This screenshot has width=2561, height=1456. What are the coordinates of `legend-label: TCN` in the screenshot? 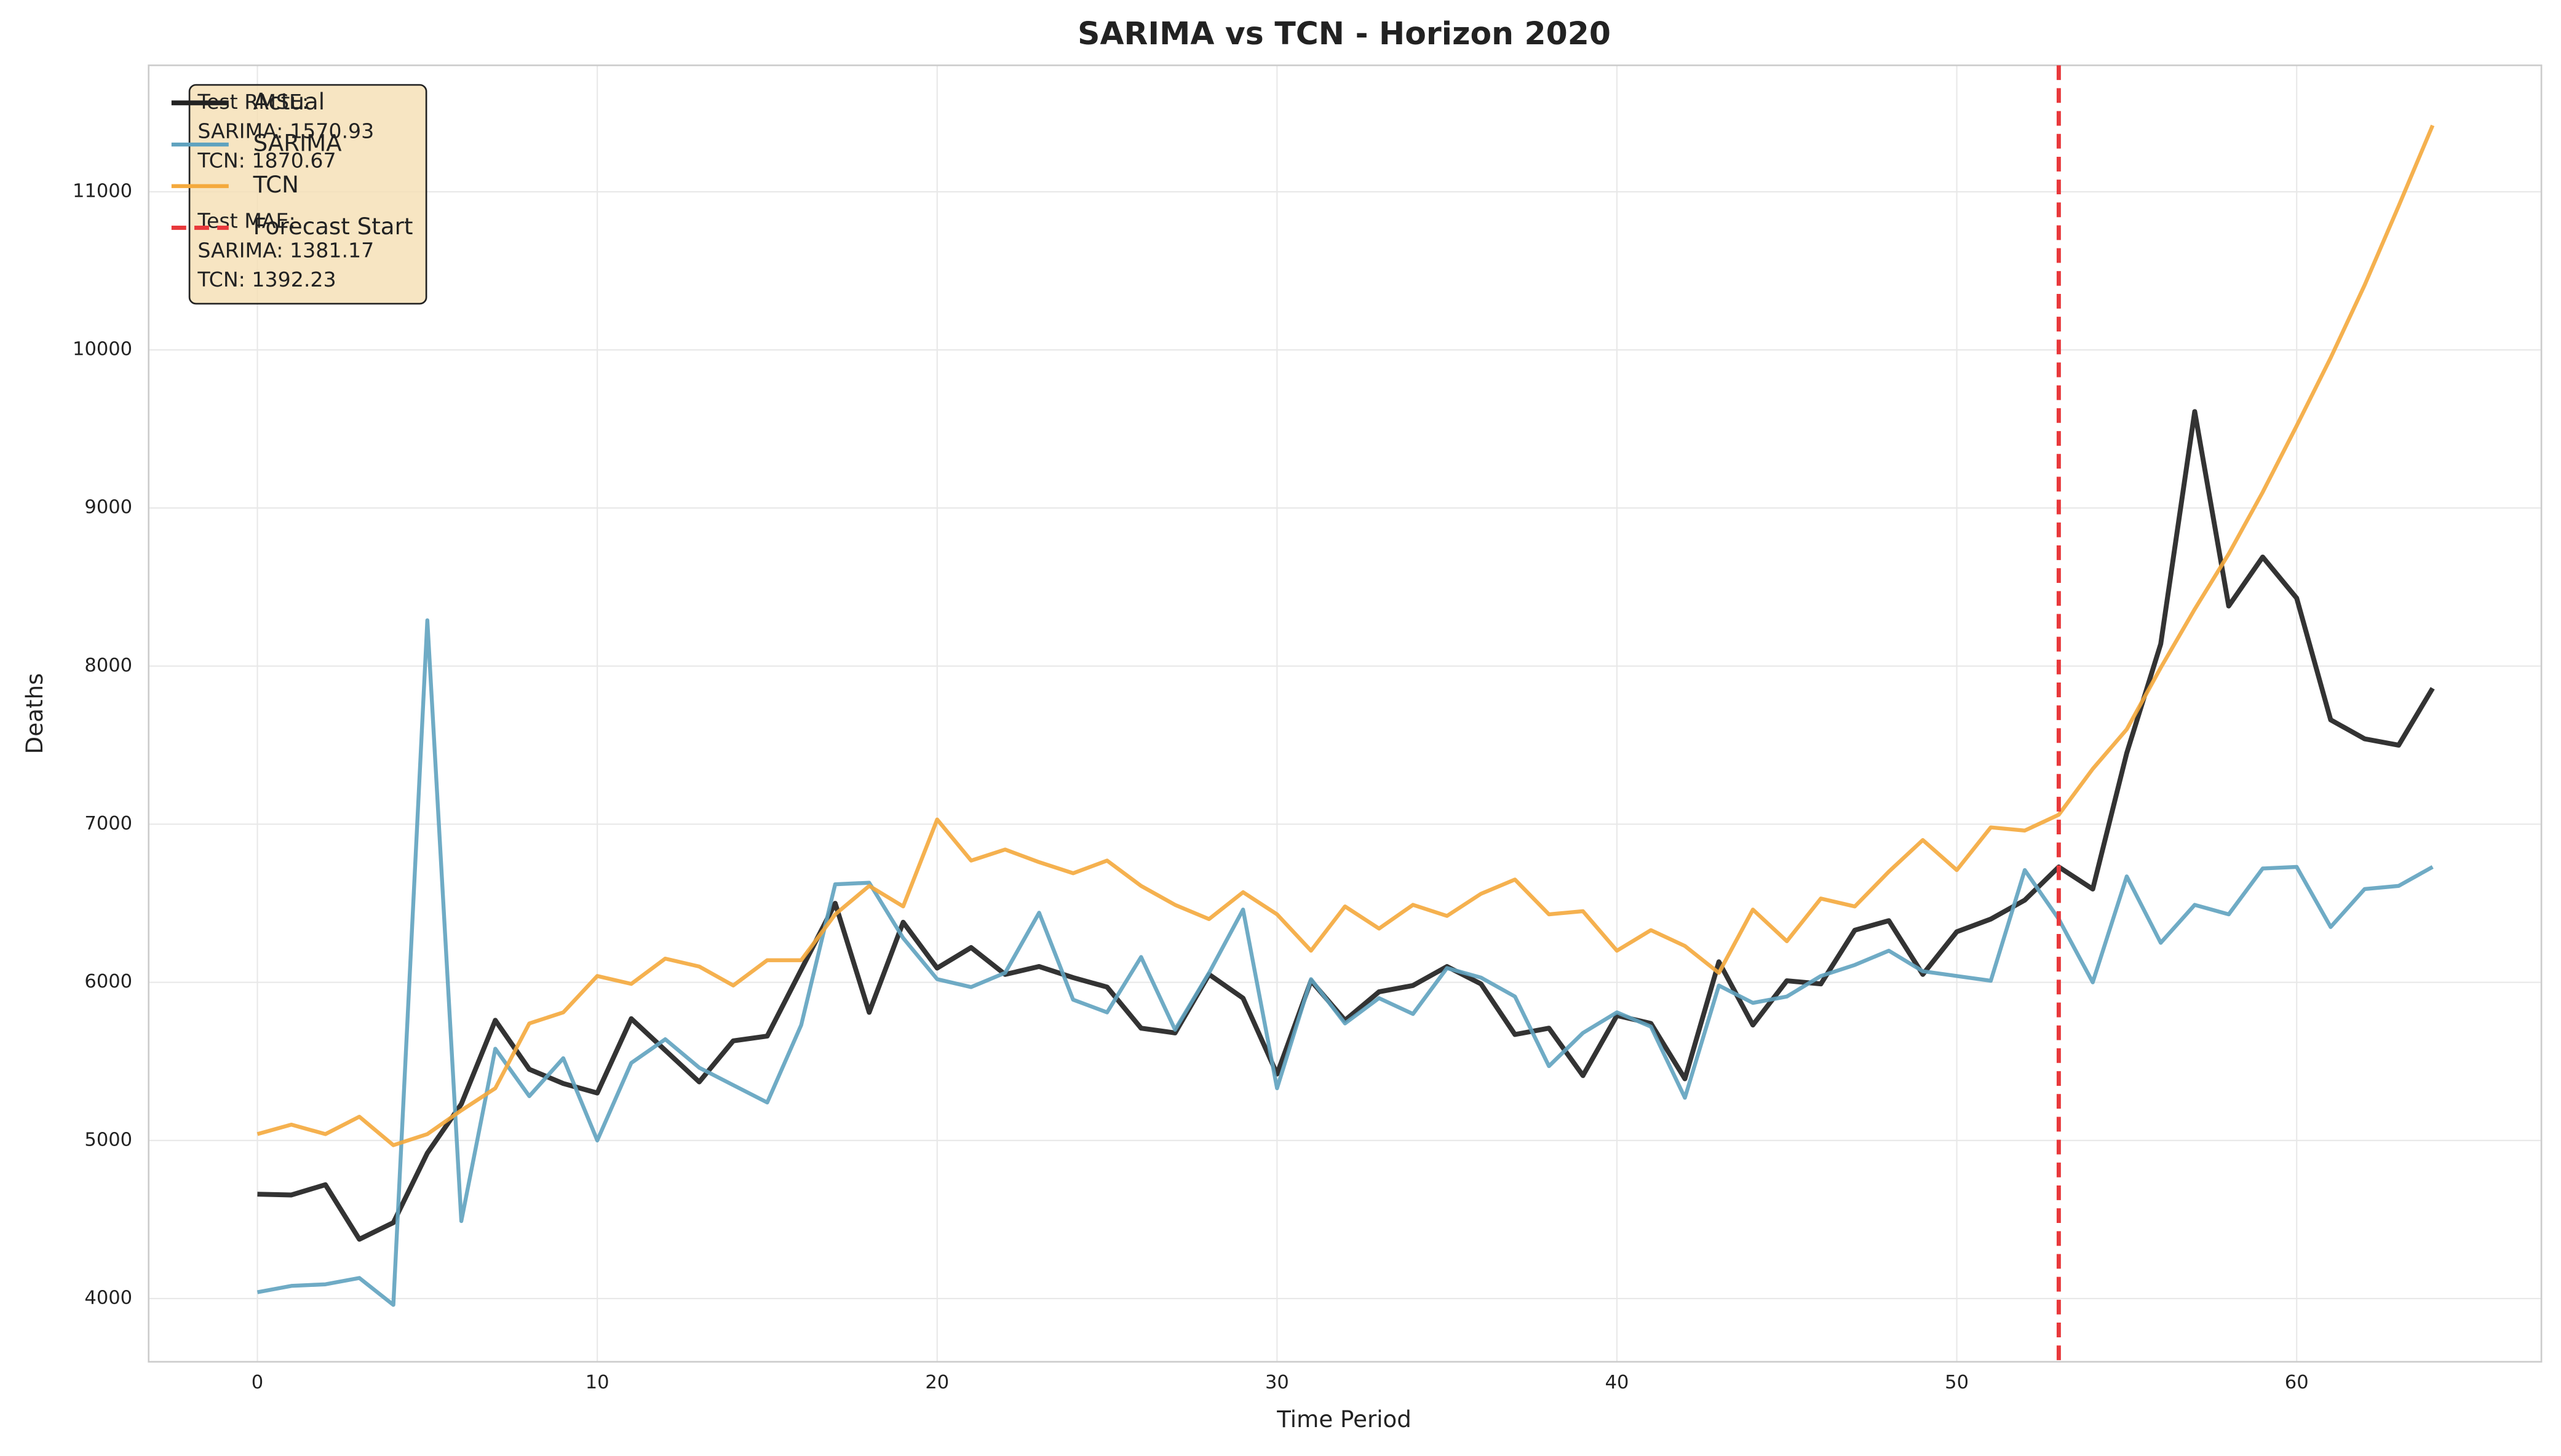 It's located at (276, 185).